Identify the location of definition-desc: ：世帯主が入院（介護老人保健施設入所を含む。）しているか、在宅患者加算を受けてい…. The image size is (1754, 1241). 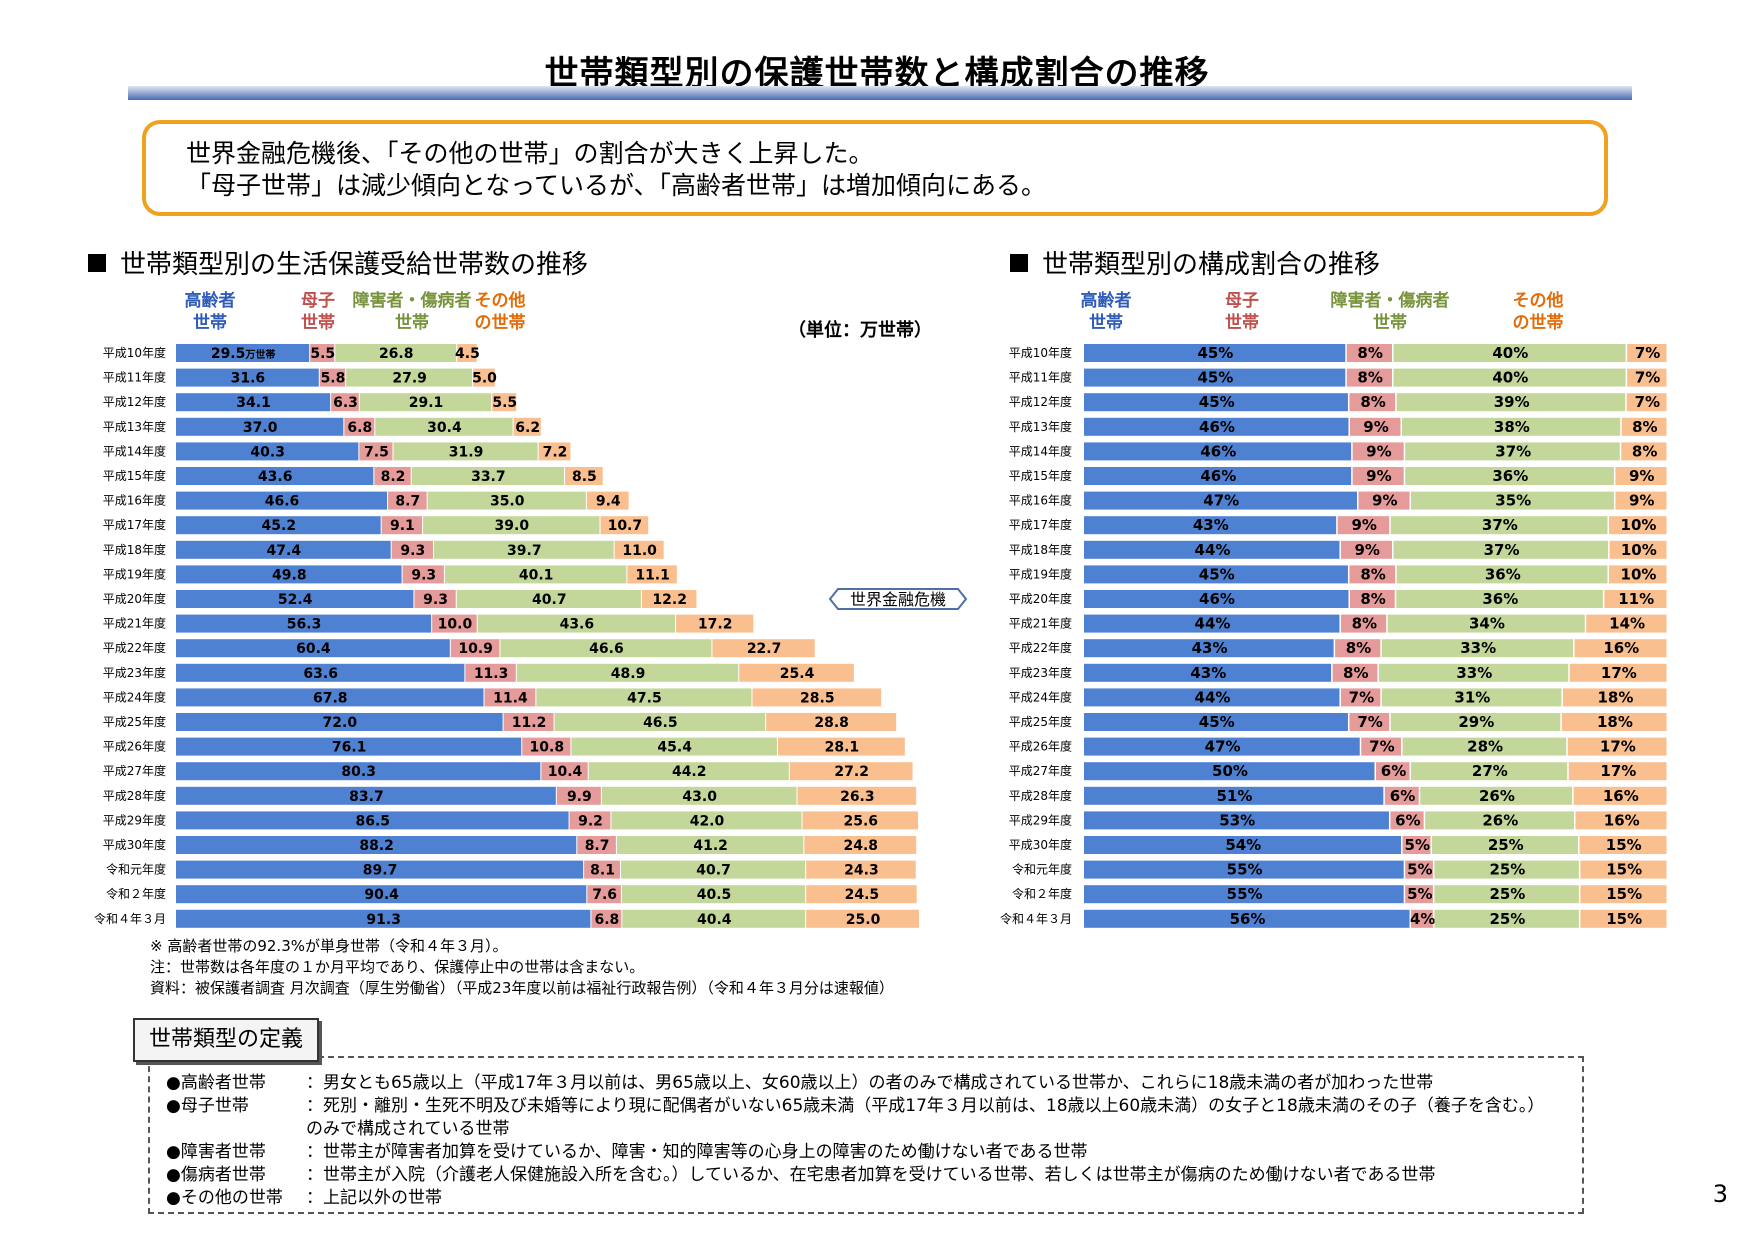
(871, 1175).